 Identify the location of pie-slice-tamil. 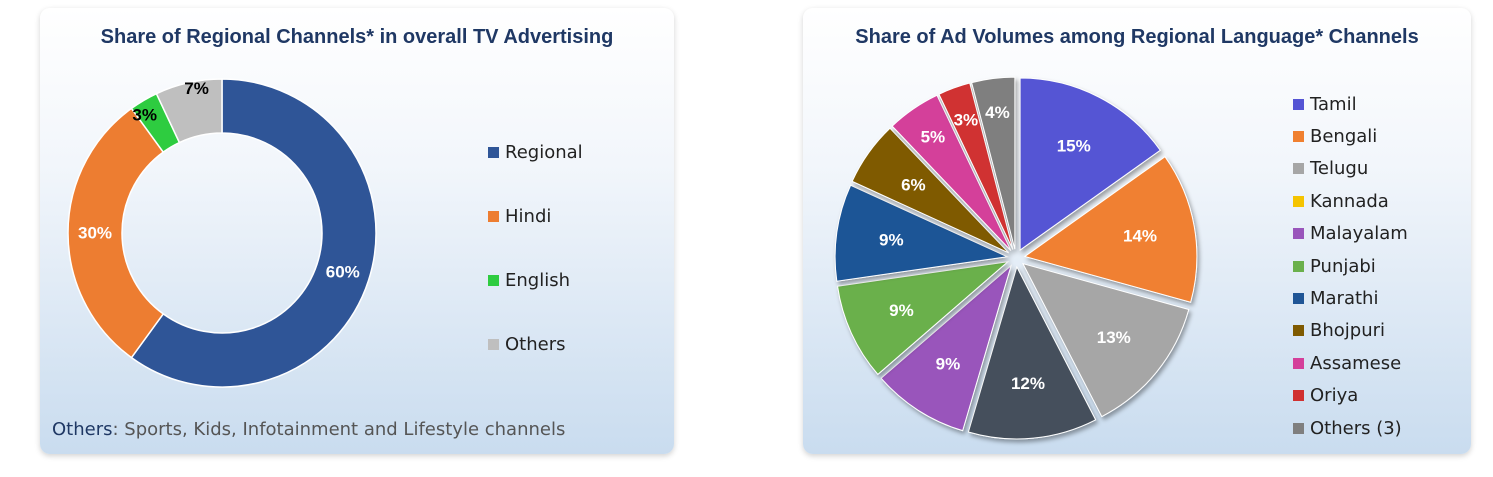
(1090, 164).